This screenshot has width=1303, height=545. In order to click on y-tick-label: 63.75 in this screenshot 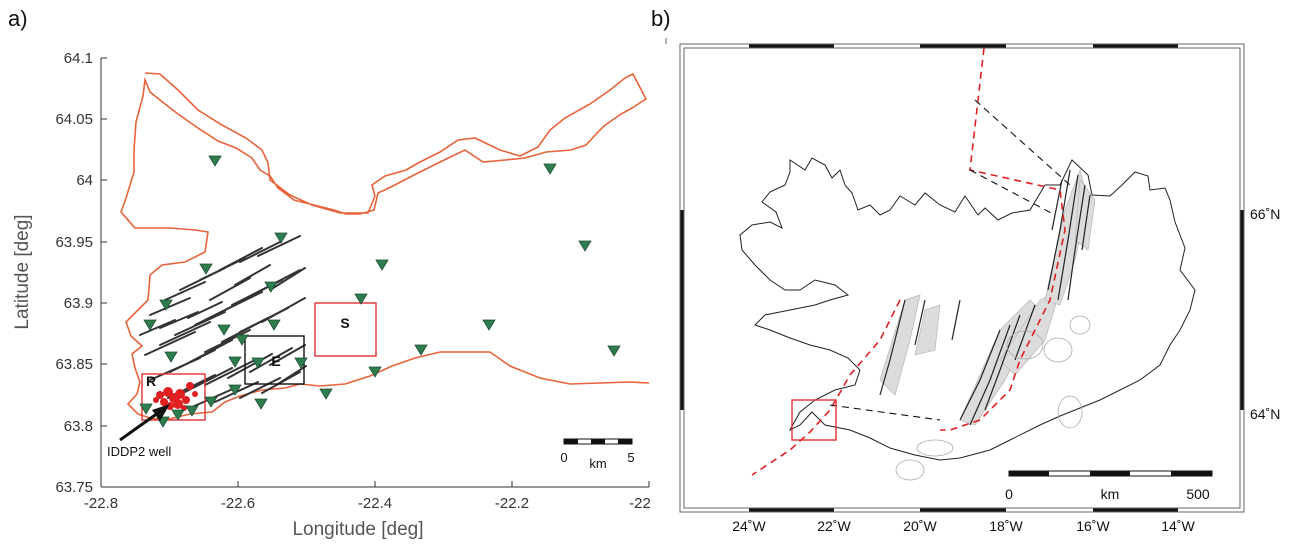, I will do `click(74, 487)`.